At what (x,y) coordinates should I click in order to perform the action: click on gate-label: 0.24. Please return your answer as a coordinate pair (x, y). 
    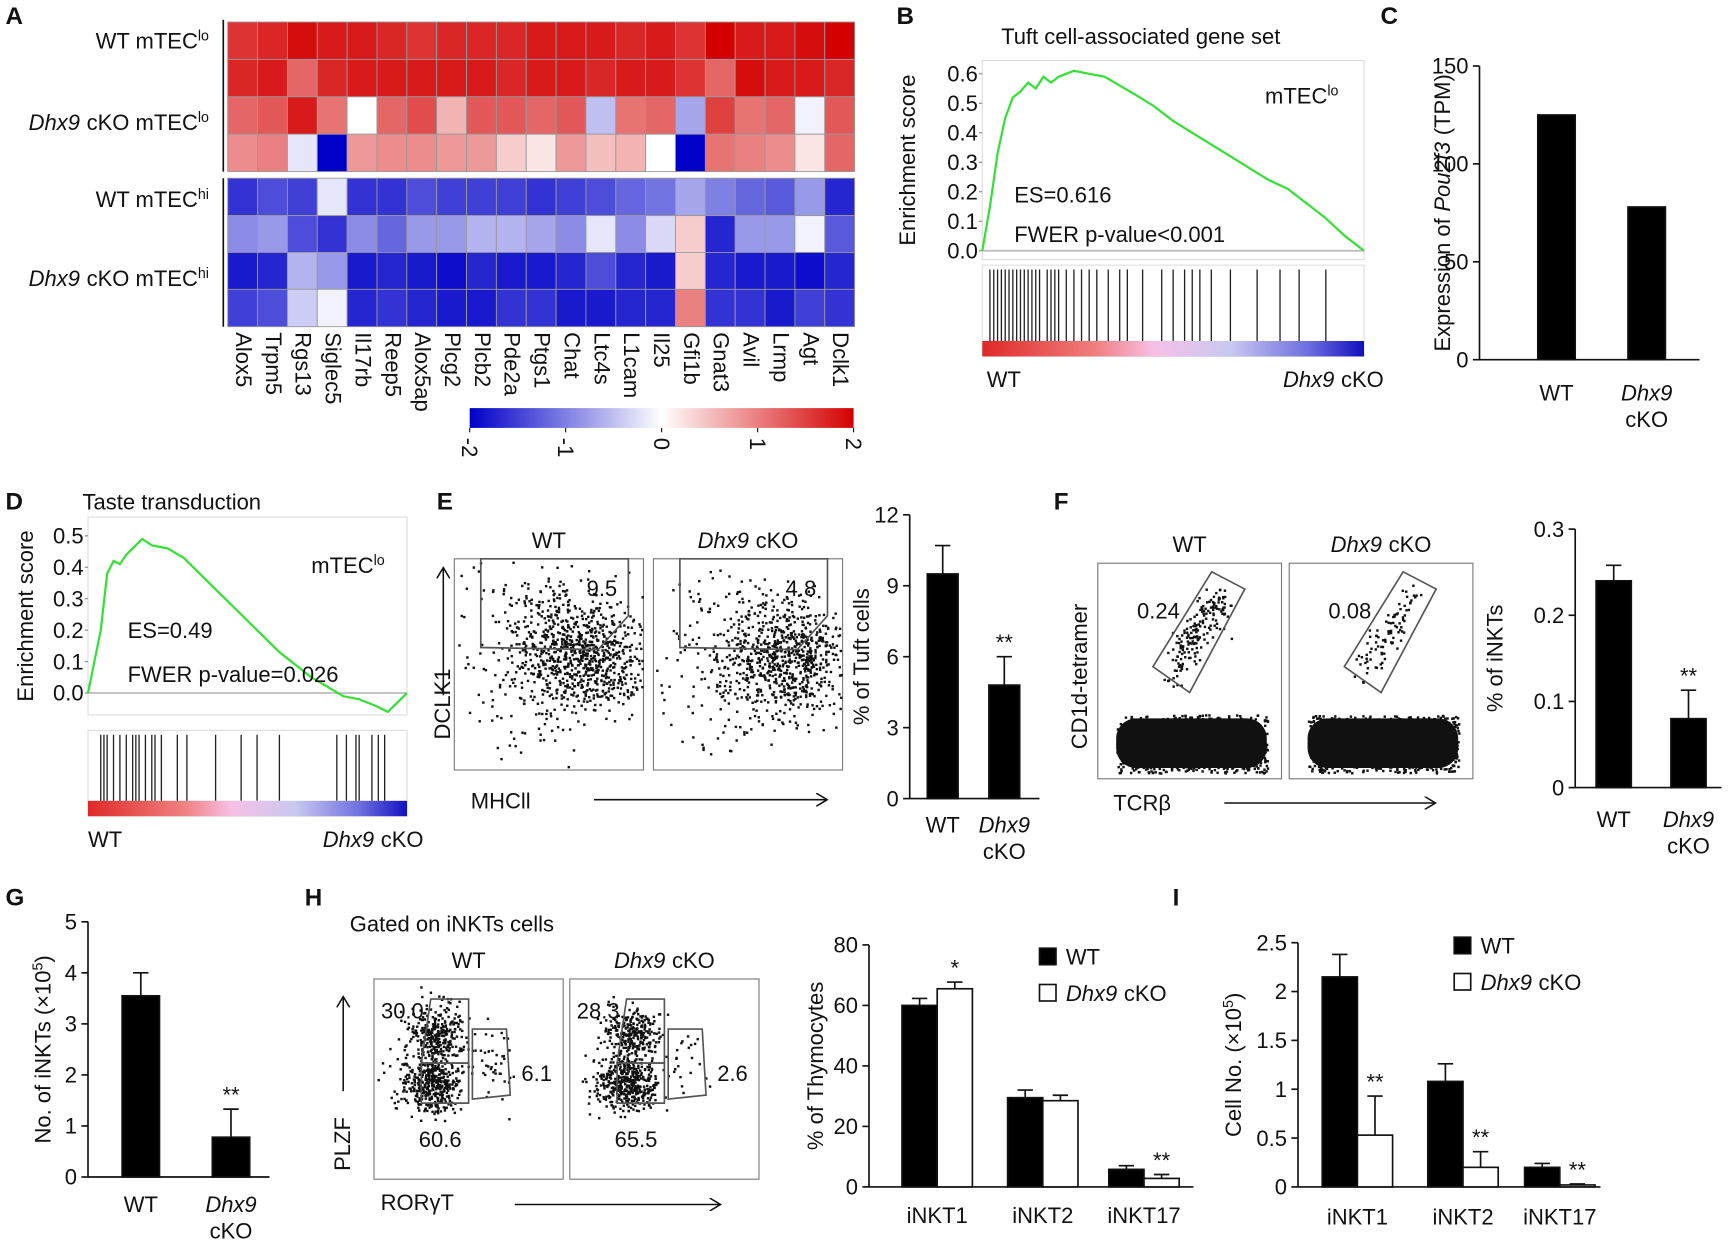
    Looking at the image, I should click on (1158, 610).